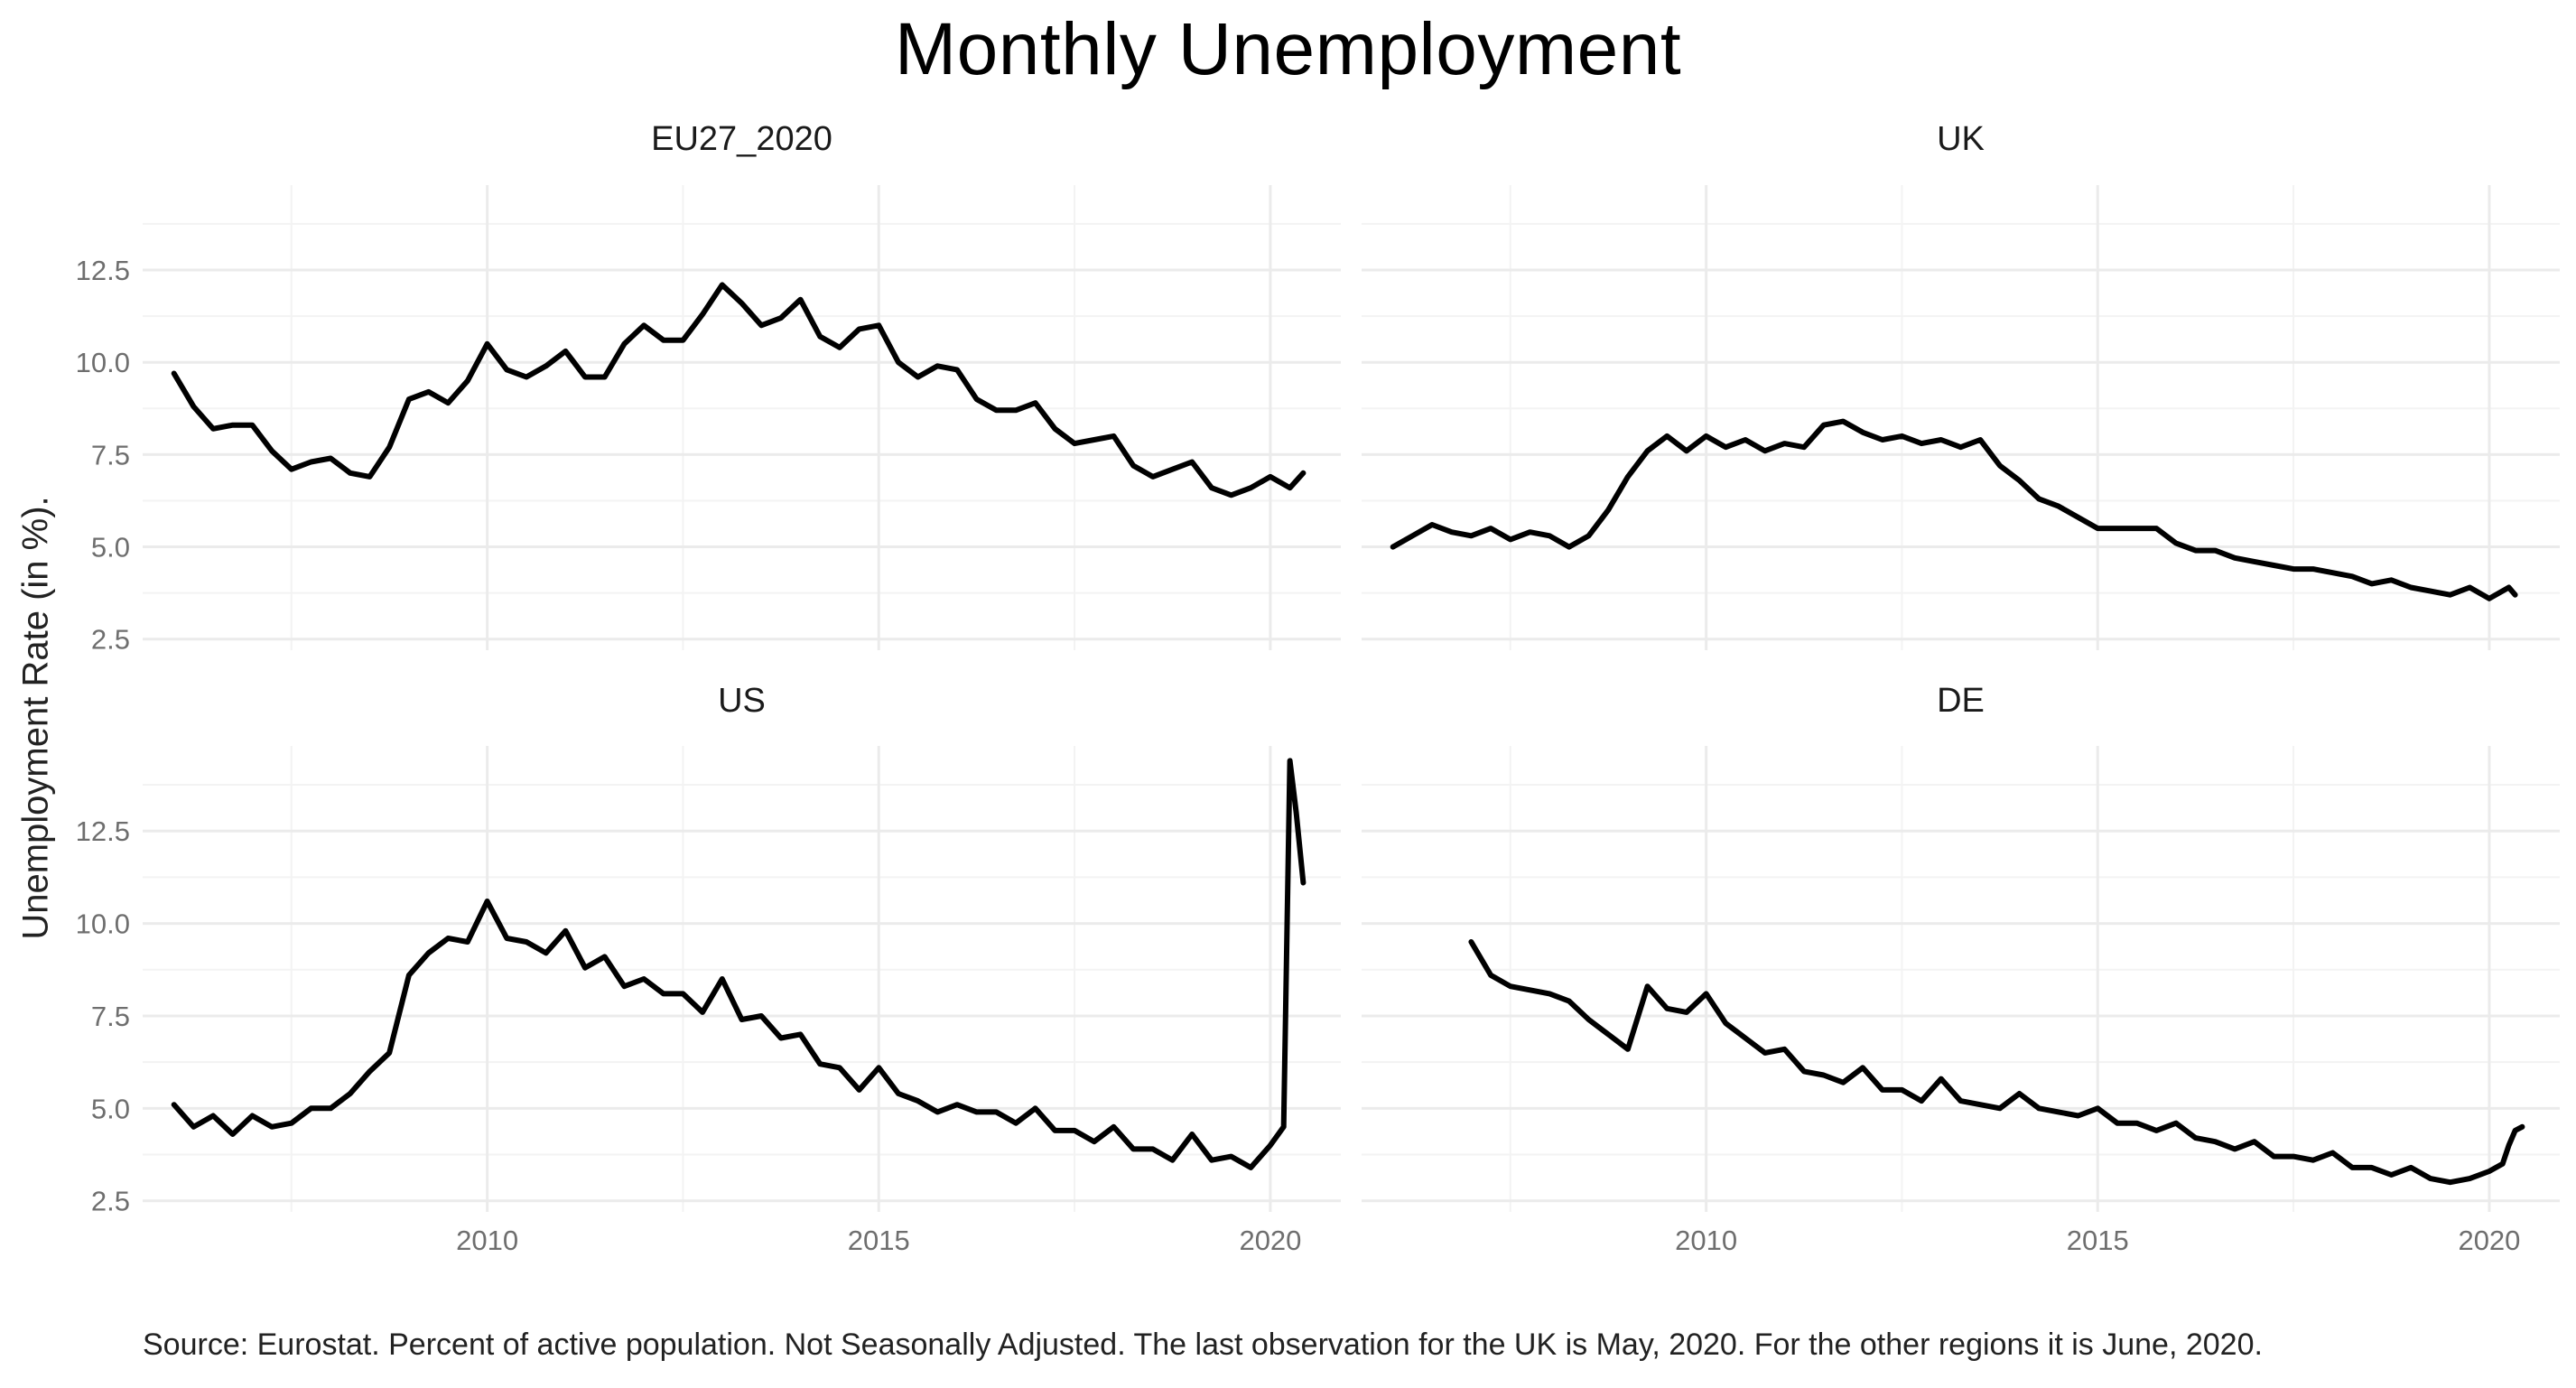  I want to click on facet-label: US, so click(742, 701).